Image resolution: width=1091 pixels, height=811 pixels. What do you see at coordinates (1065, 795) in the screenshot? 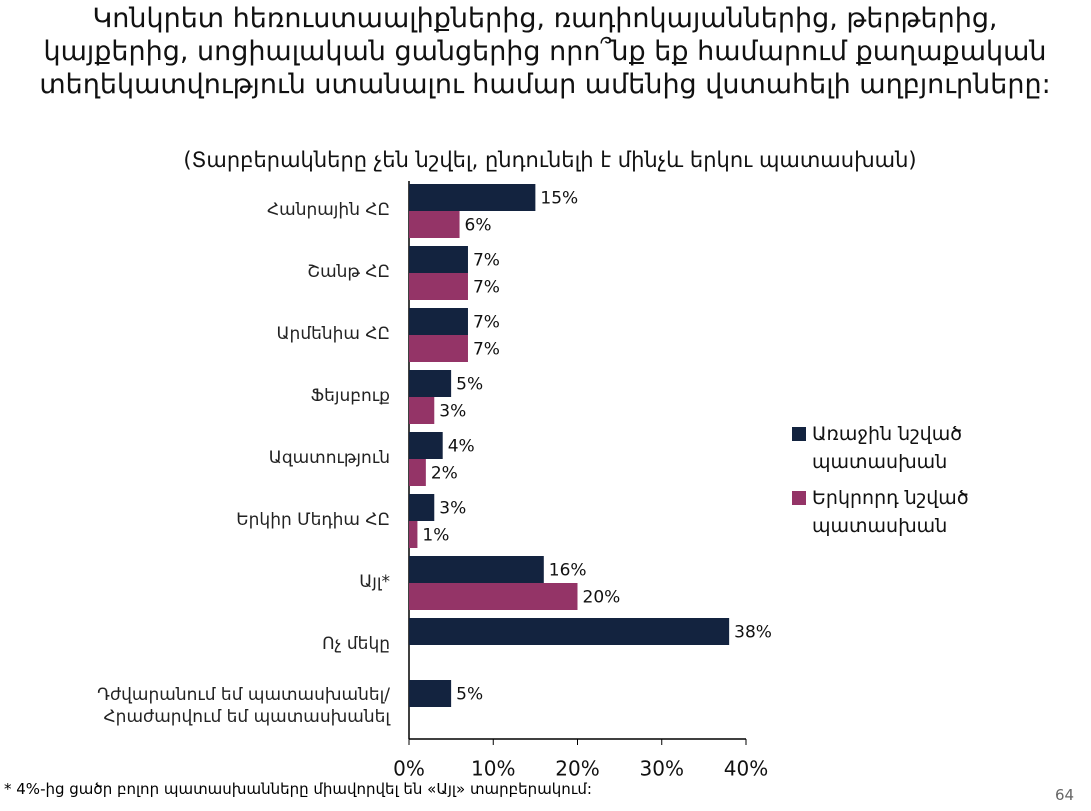
I see `page-number: 64` at bounding box center [1065, 795].